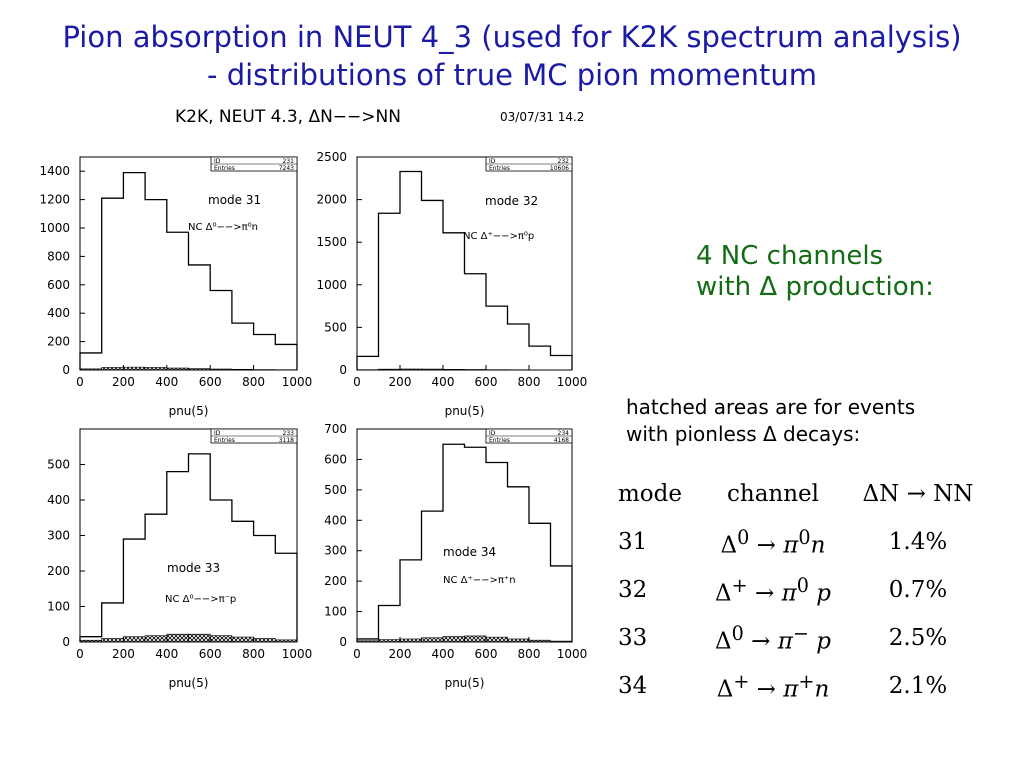 This screenshot has width=1024, height=768. What do you see at coordinates (80, 382) in the screenshot?
I see `x-tick-label: 0` at bounding box center [80, 382].